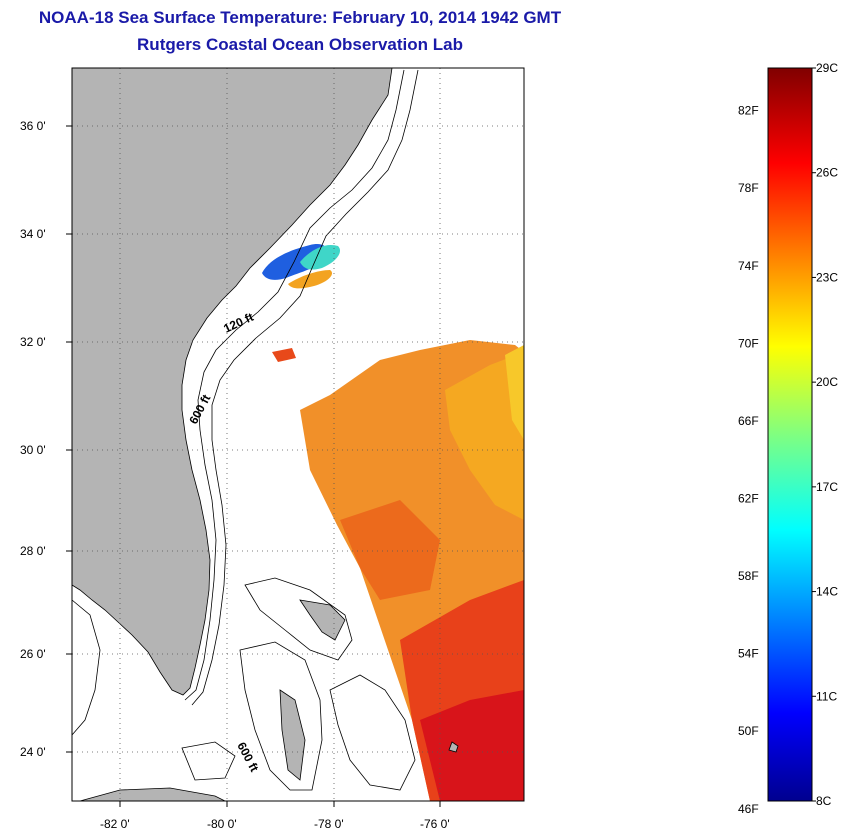 The width and height of the screenshot is (841, 832). Describe the element at coordinates (300, 44) in the screenshot. I see `map-subtitle: Rutgers Coastal Ocean Observation Lab` at that location.